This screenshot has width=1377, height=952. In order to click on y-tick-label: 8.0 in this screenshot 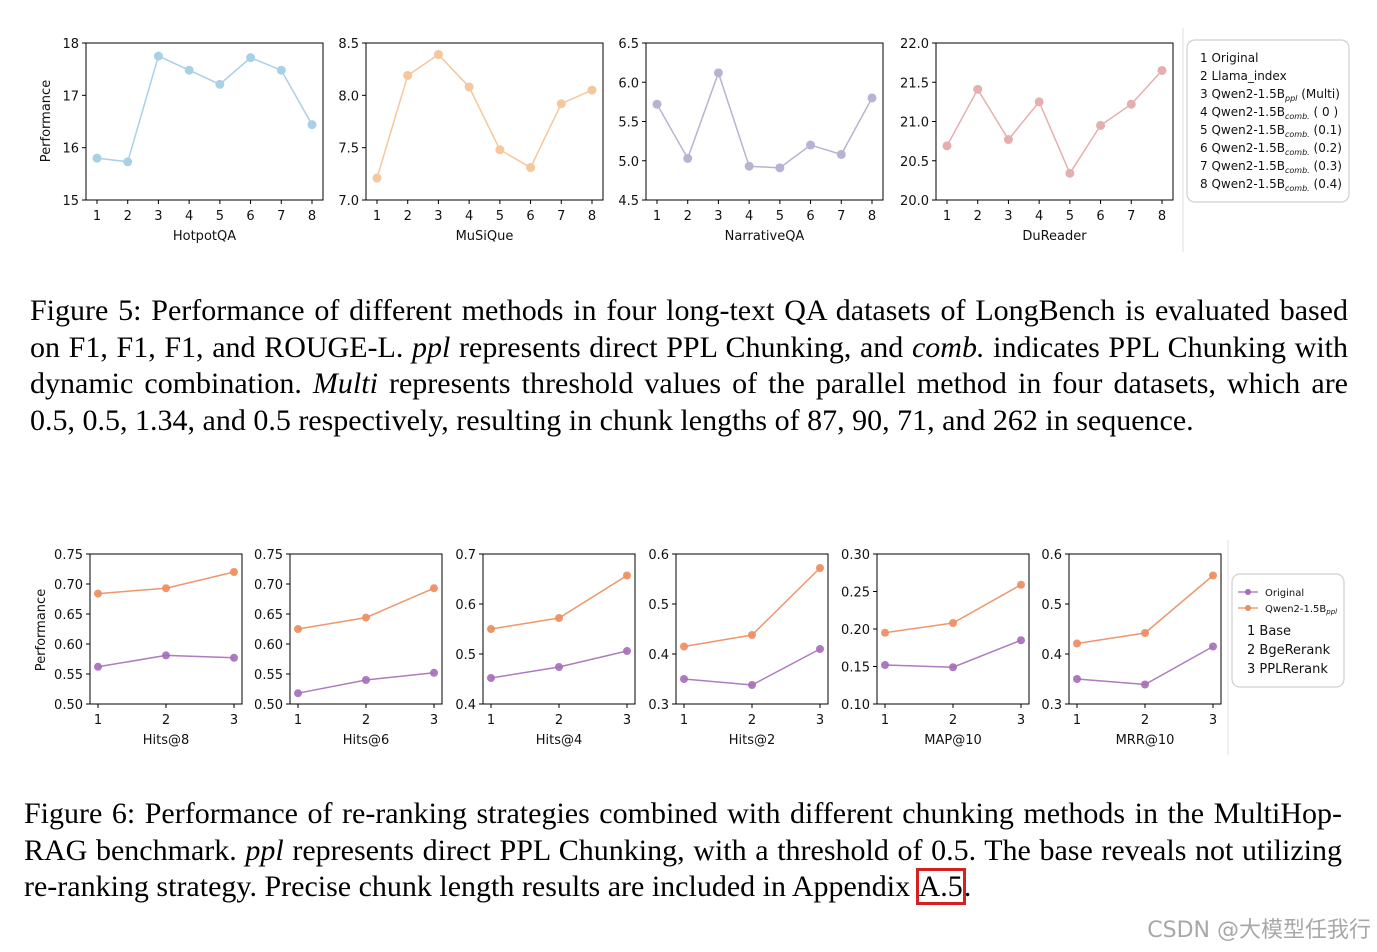, I will do `click(348, 96)`.